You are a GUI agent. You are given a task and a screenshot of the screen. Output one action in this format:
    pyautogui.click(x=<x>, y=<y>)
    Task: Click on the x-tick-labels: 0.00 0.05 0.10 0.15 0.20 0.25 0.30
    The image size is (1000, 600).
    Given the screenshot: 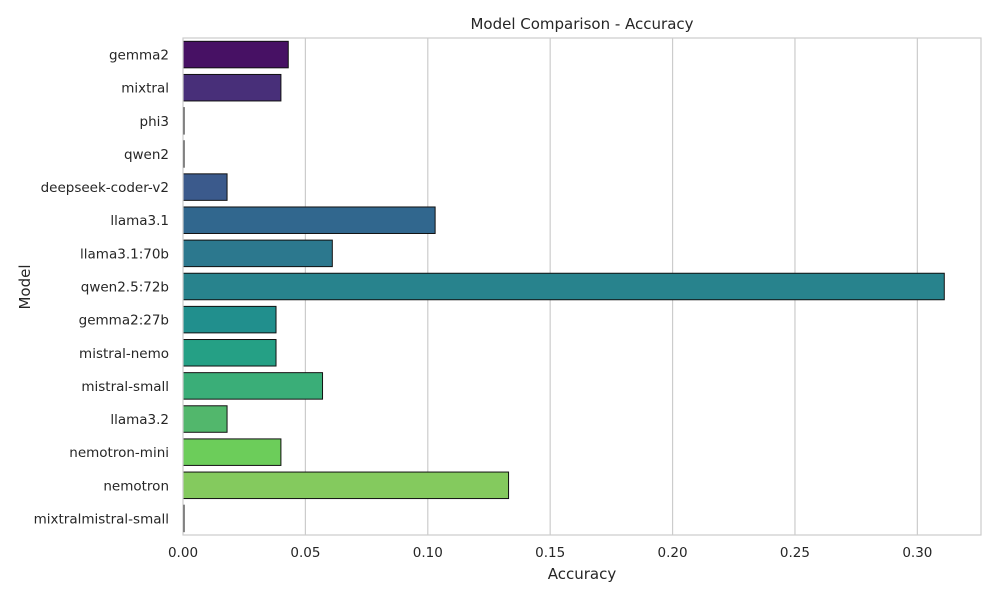 What is the action you would take?
    pyautogui.click(x=550, y=553)
    